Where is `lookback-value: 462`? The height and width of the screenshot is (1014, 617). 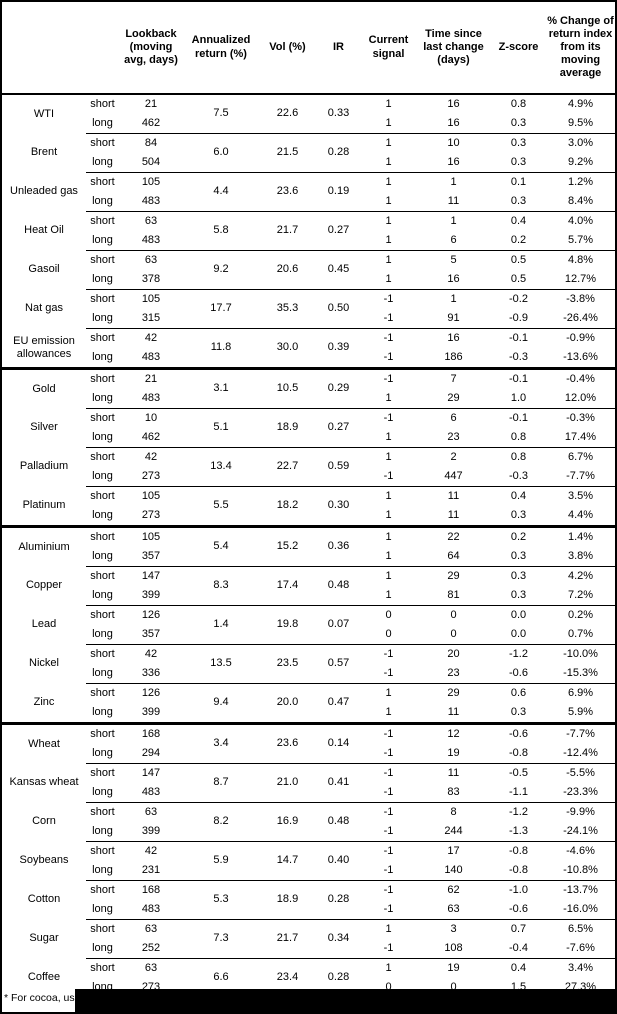
lookback-value: 462 is located at coordinates (151, 438).